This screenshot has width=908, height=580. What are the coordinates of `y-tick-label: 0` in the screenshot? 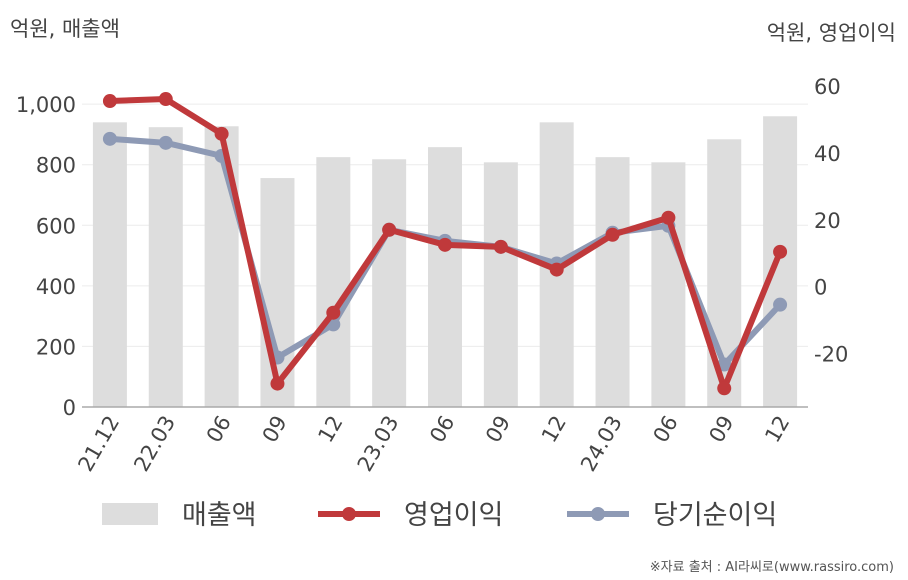 It's located at (69, 408).